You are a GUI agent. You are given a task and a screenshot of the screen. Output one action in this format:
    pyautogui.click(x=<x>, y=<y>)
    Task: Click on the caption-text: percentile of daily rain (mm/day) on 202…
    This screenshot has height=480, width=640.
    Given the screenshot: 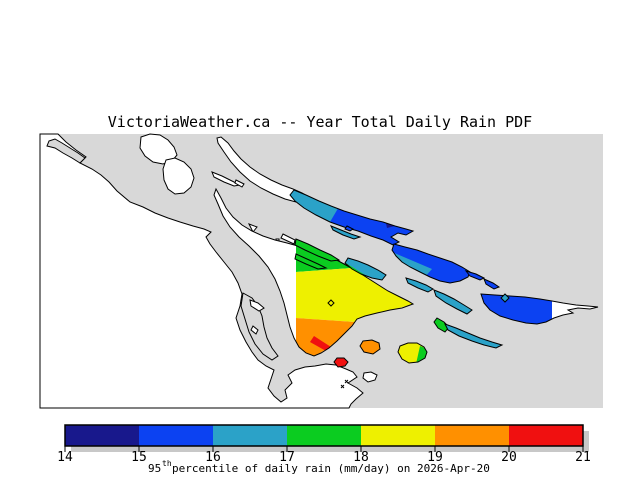 What is the action you would take?
    pyautogui.click(x=331, y=468)
    